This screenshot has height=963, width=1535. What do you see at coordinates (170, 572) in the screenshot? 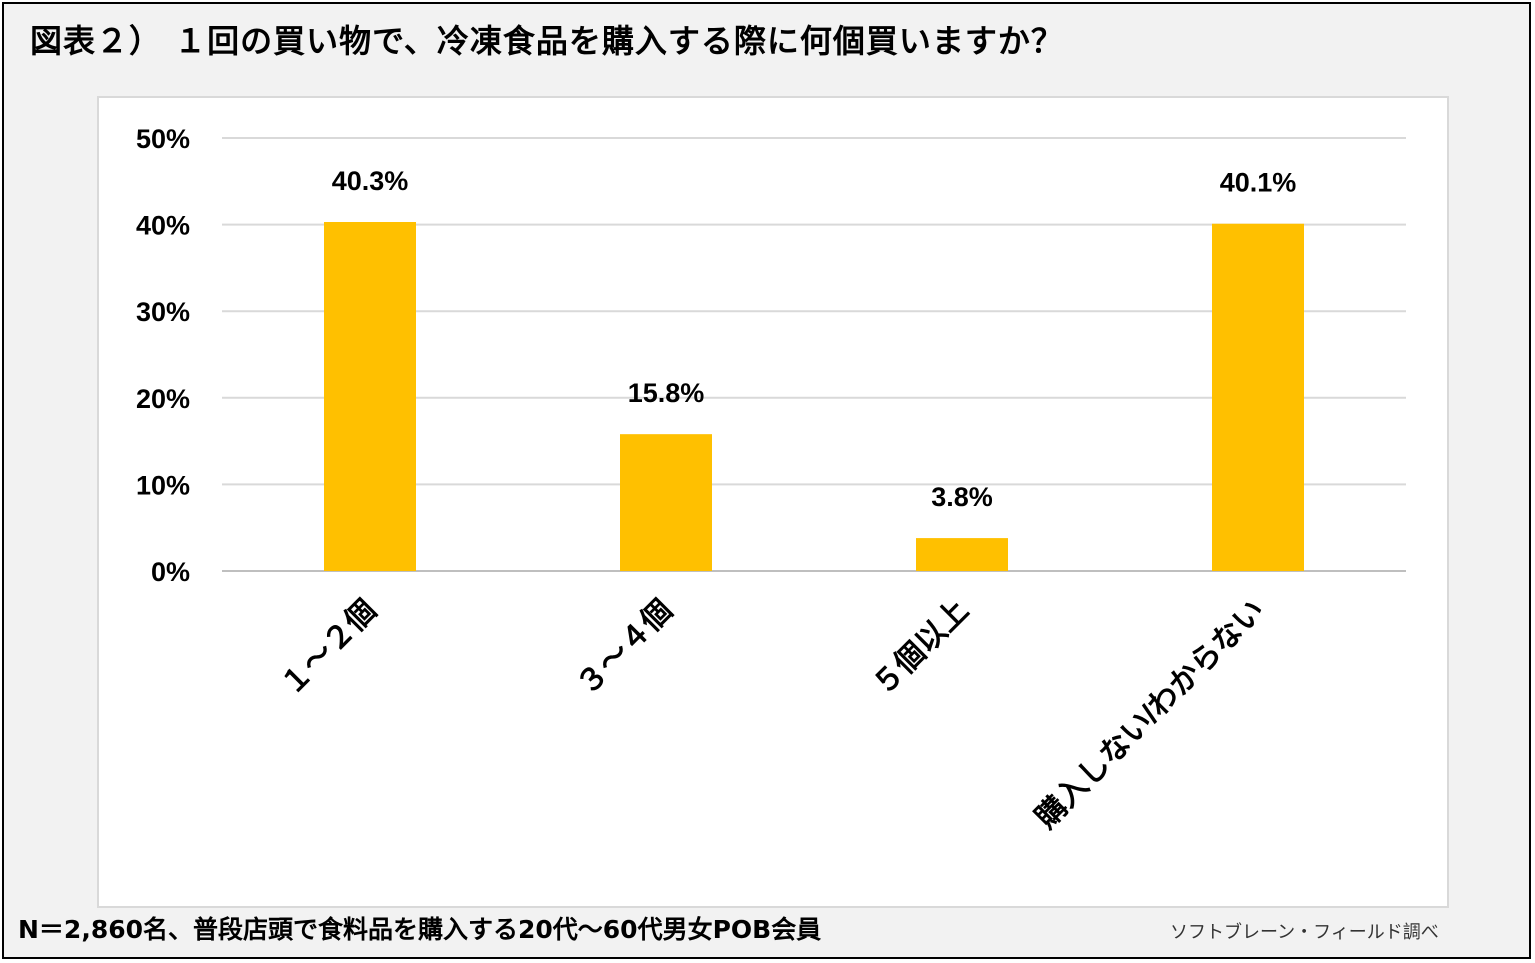
I see `y-tick-label: 0%` at bounding box center [170, 572].